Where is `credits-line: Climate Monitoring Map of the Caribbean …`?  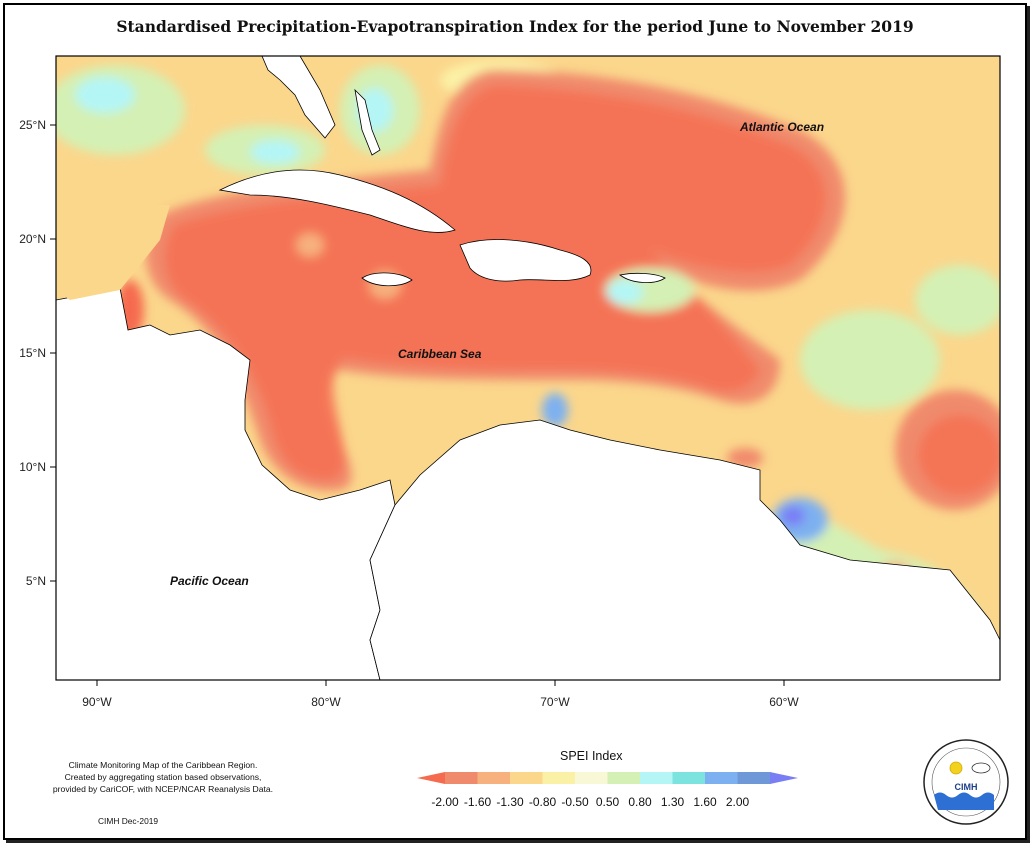
credits-line: Climate Monitoring Map of the Caribbean … is located at coordinates (163, 765).